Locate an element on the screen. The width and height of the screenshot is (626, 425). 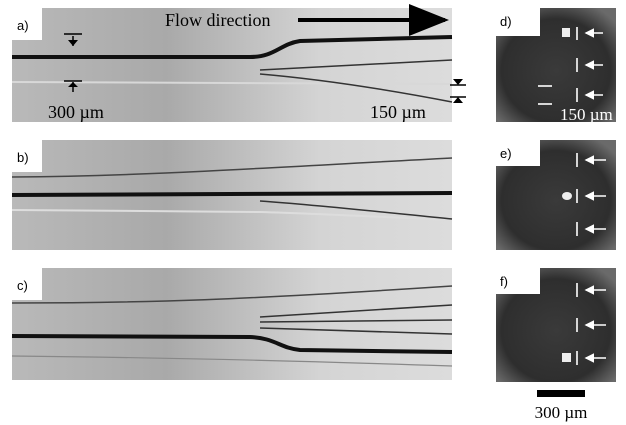
panel-label: d) is located at coordinates (506, 21).